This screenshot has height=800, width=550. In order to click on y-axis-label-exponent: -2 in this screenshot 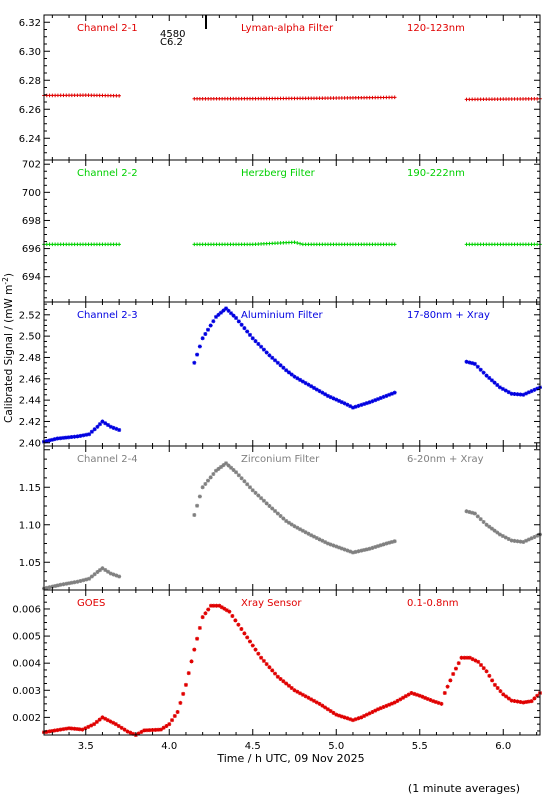, I will do `click(5, 281)`.